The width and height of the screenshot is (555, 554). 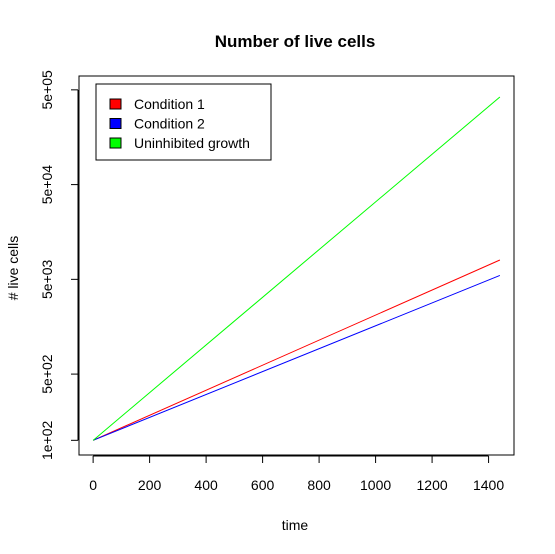 I want to click on y-tick-label: 5e+04, so click(x=47, y=185).